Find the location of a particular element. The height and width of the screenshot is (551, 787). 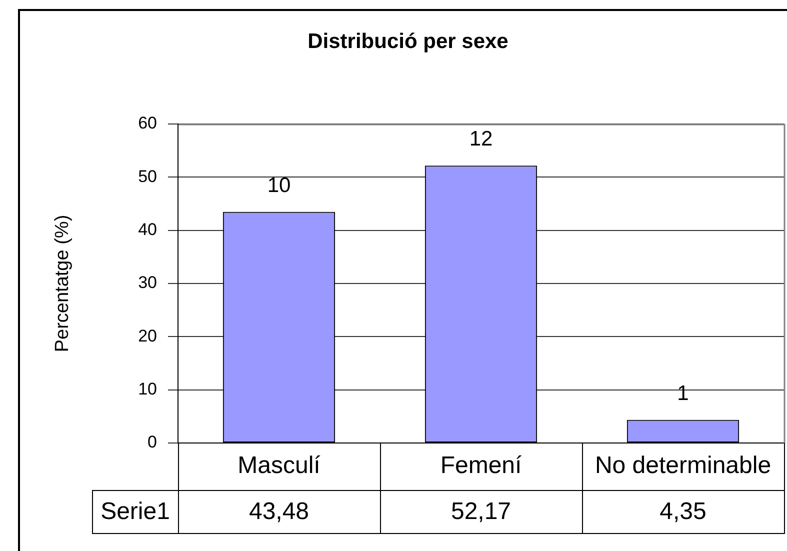

y-tick-label: 30 is located at coordinates (147, 282).